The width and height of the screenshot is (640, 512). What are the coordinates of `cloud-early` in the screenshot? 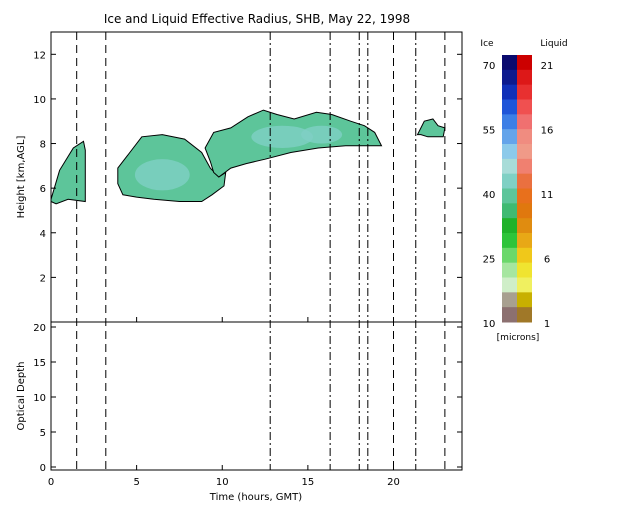 It's located at (68, 172).